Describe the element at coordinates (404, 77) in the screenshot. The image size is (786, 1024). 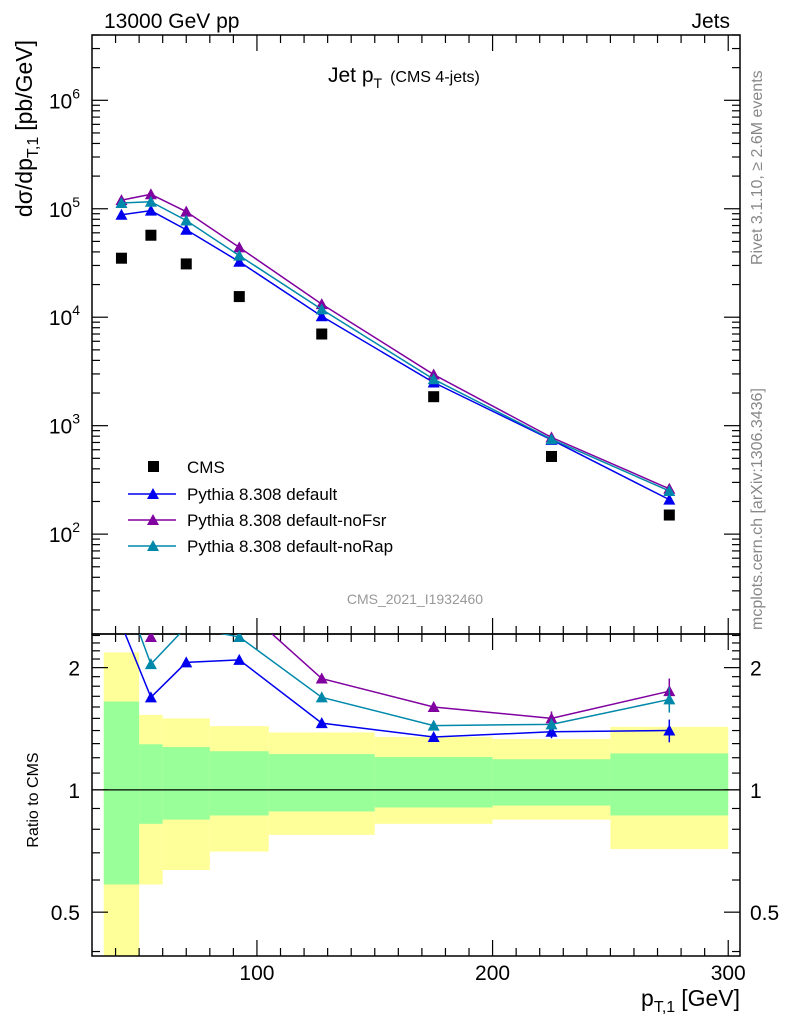
I see `chart-title: Jet pT (CMS 4-jets)` at that location.